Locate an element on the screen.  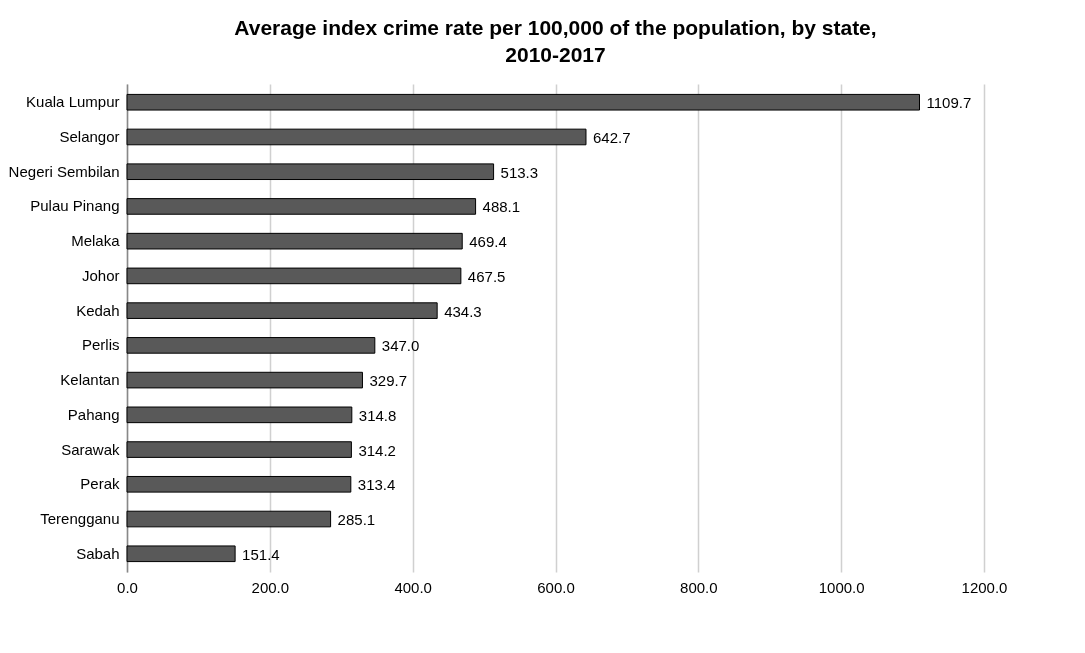
y-tick-label: Selangor is located at coordinates (89, 136).